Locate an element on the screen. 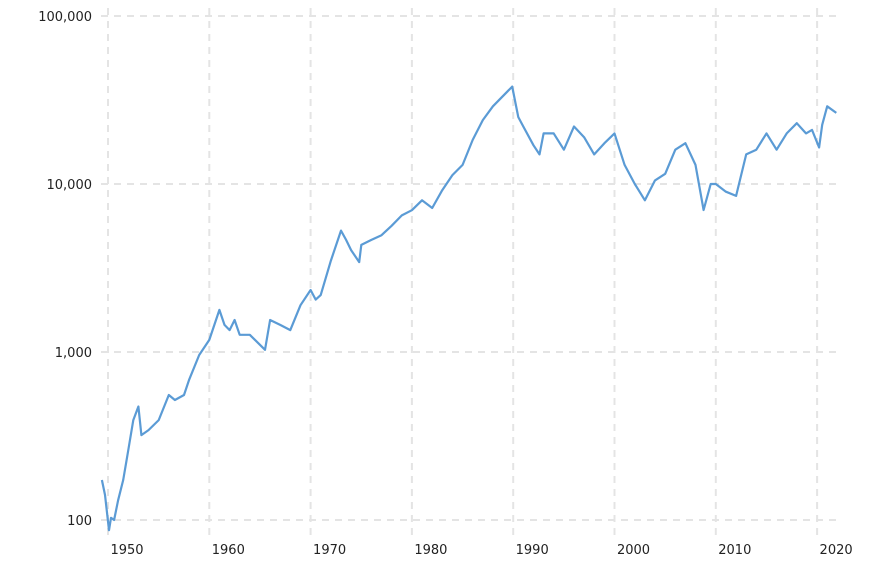 Image resolution: width=888 pixels, height=564 pixels. y-tick-label: 100,000 is located at coordinates (65, 17).